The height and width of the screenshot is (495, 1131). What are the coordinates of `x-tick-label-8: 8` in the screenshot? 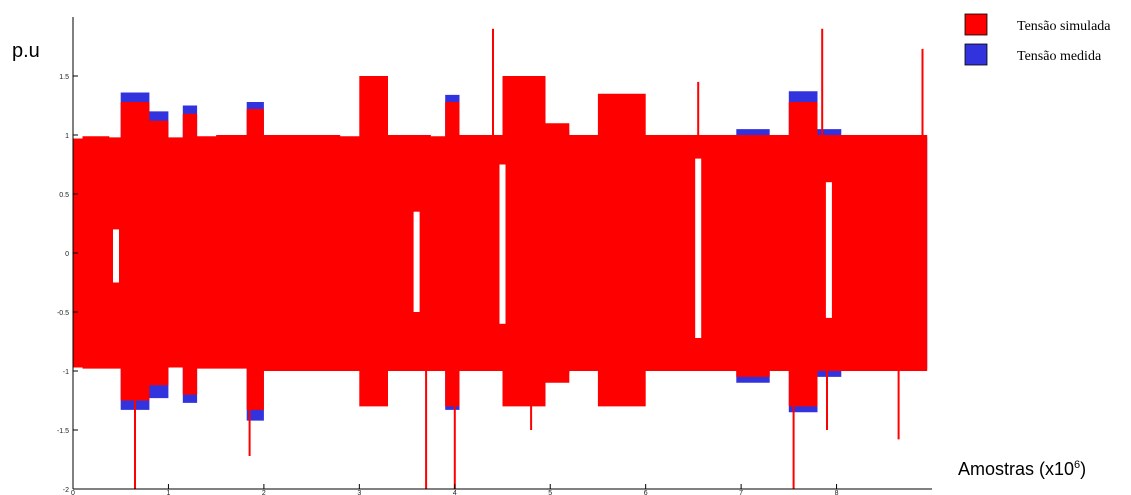 It's located at (837, 492).